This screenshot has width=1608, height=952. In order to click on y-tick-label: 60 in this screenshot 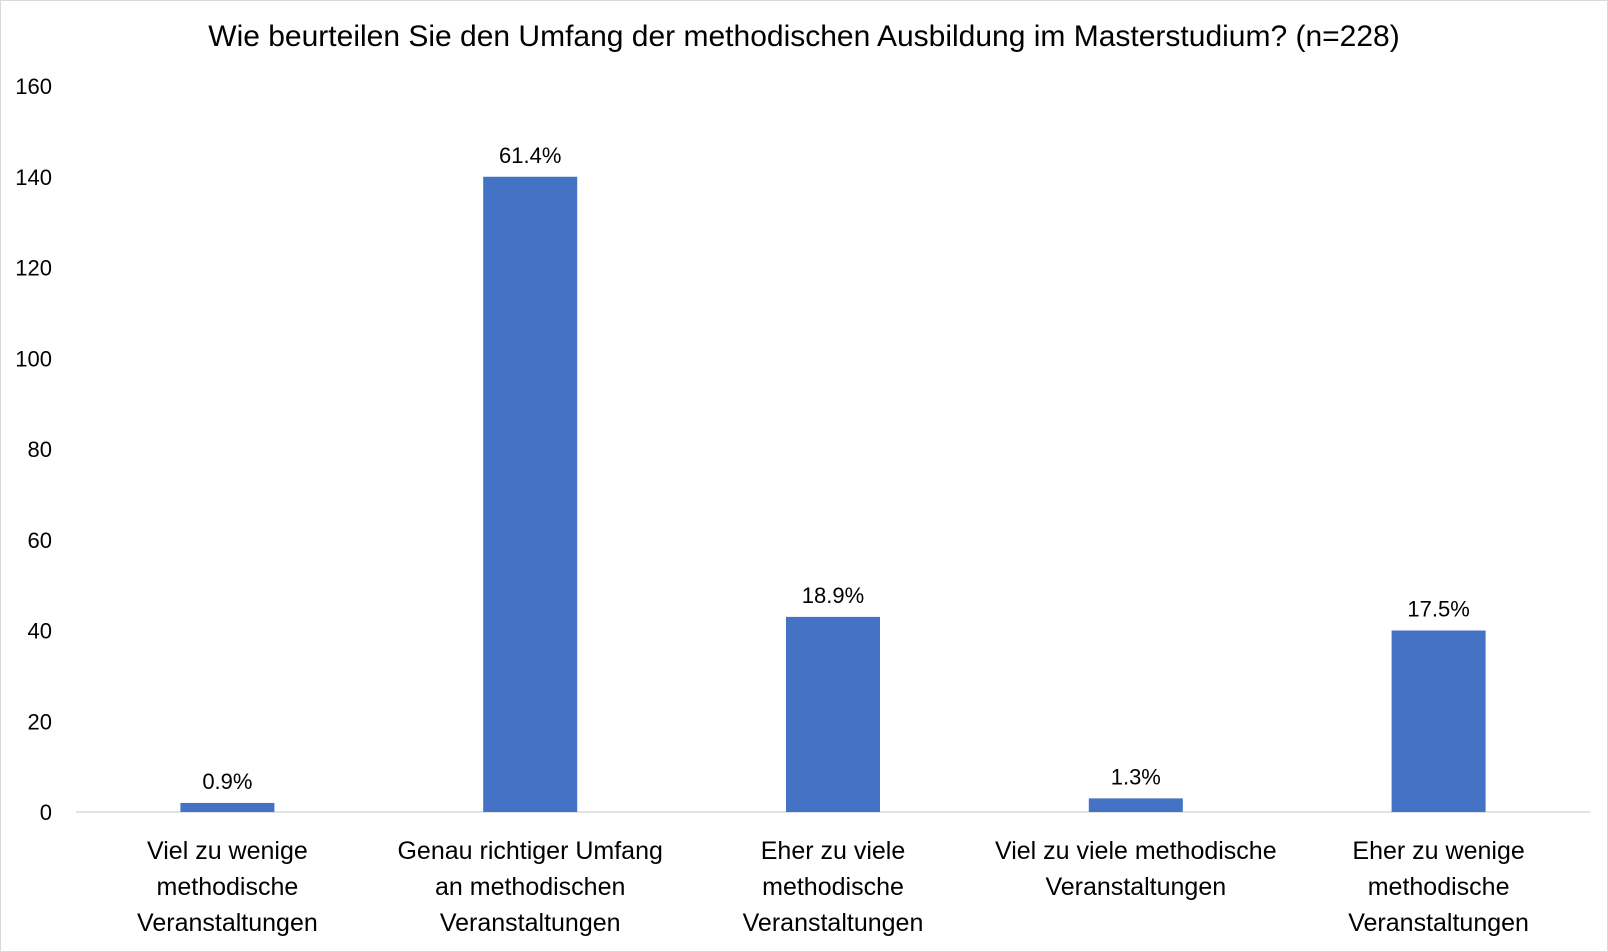, I will do `click(40, 540)`.